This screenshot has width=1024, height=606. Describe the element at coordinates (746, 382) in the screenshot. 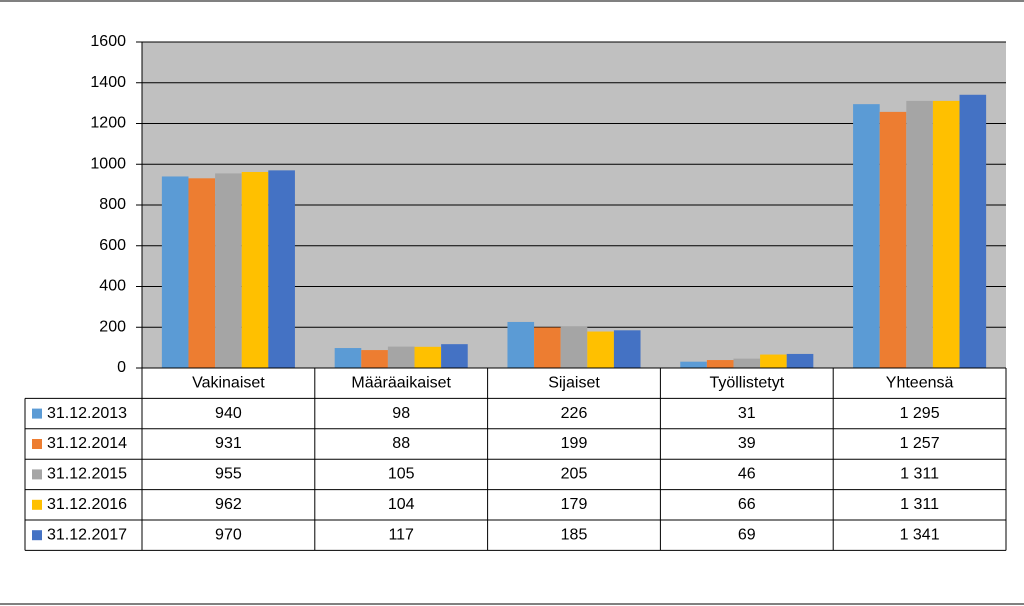

I see `x-tick-label: Työllistetyt` at that location.